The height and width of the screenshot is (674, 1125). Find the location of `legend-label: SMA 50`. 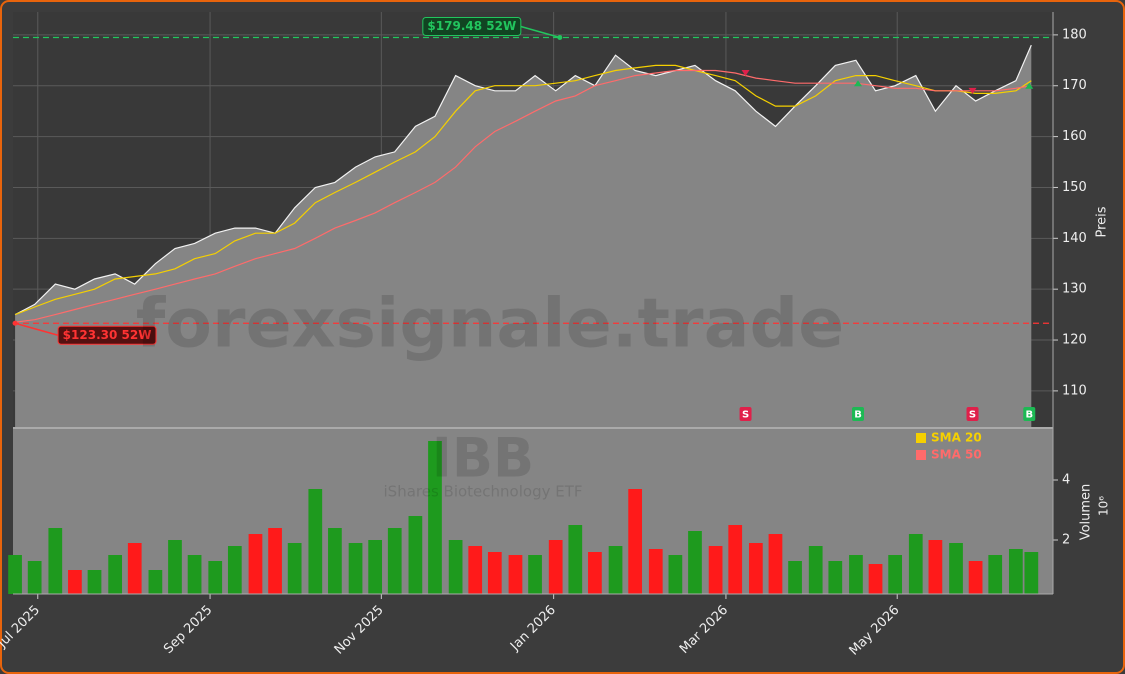

legend-label: SMA 50 is located at coordinates (956, 455).